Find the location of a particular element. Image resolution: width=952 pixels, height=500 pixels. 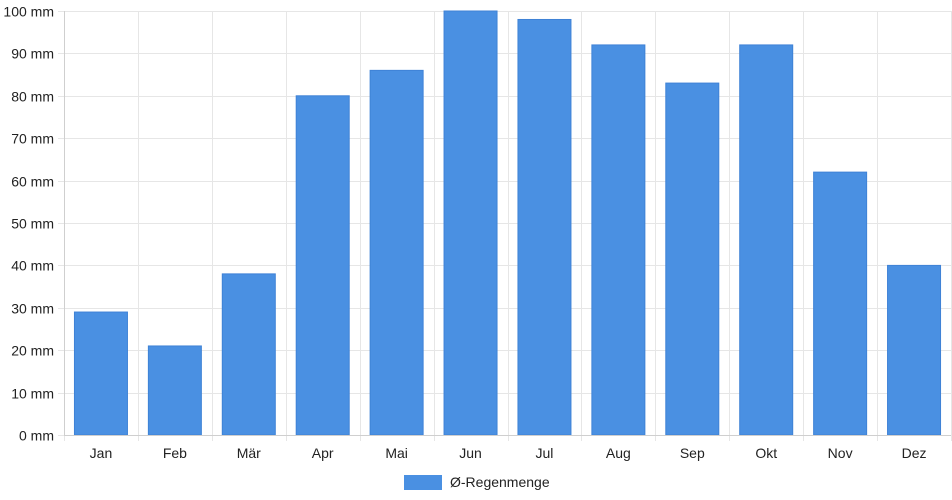

legend-swatch is located at coordinates (423, 482).